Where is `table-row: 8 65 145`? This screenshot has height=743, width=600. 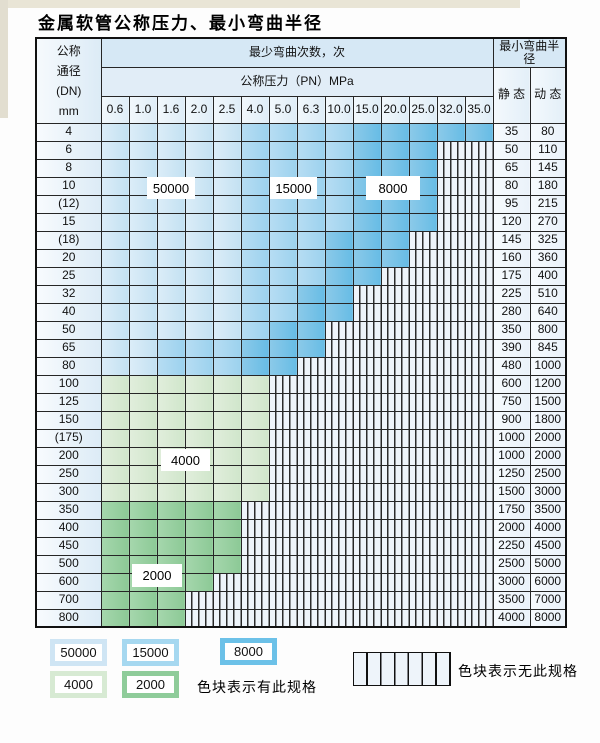 table-row: 8 65 145 is located at coordinates (301, 168).